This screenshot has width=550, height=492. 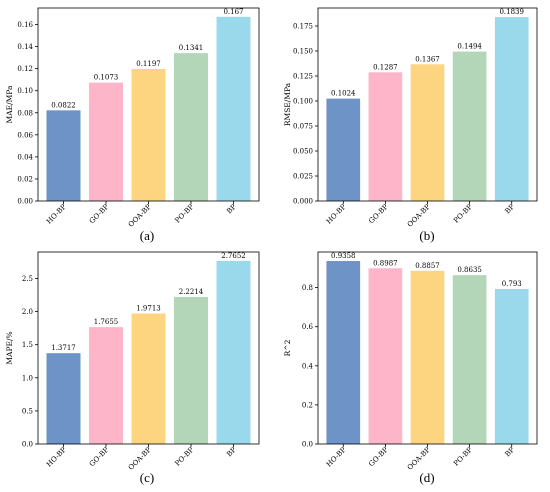 What do you see at coordinates (106, 78) in the screenshot?
I see `data-label: 0.1073` at bounding box center [106, 78].